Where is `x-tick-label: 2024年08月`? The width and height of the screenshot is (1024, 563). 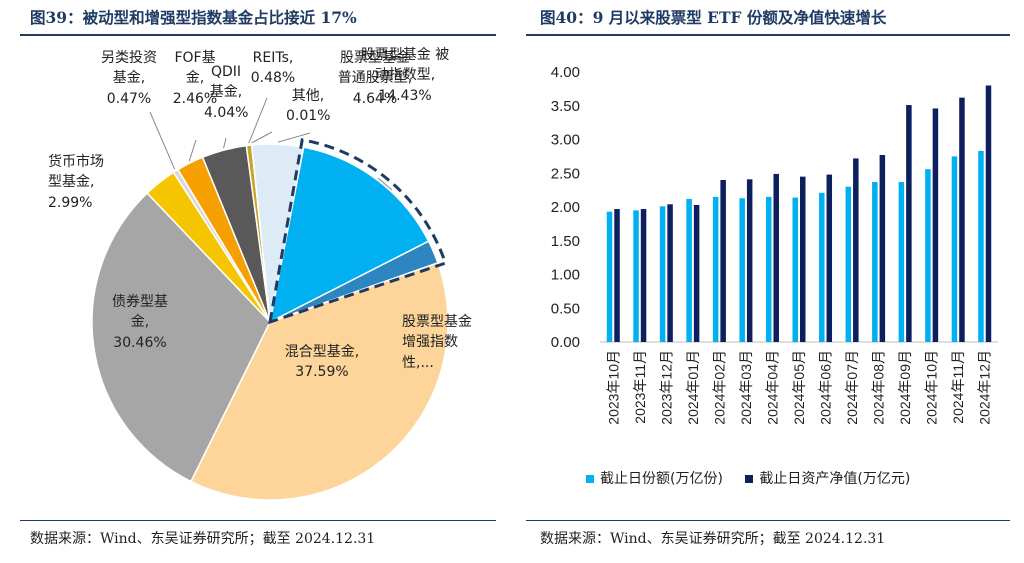
x-tick-label: 2024年08月 is located at coordinates (879, 387).